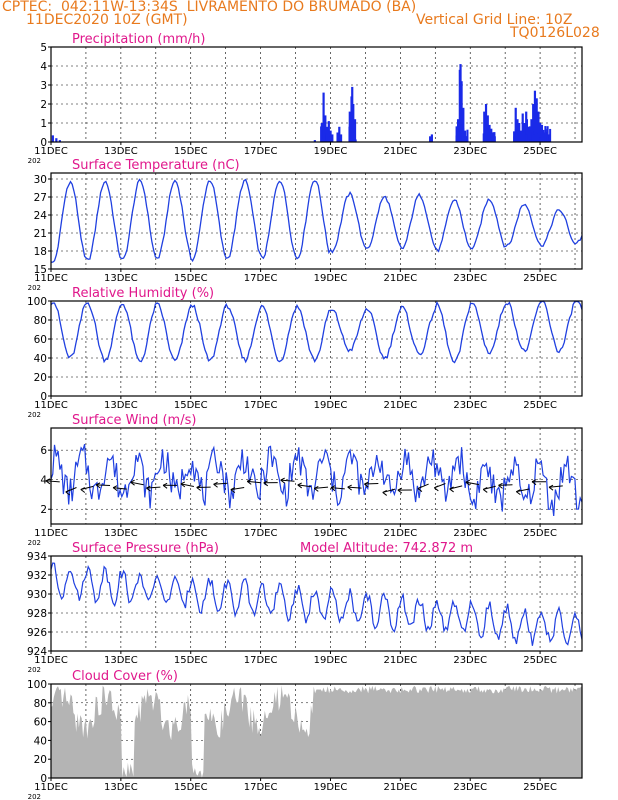 The image size is (618, 800). Describe the element at coordinates (107, 20) in the screenshot. I see `run-date-label: 11DEC2020 10Z (GMT)` at that location.